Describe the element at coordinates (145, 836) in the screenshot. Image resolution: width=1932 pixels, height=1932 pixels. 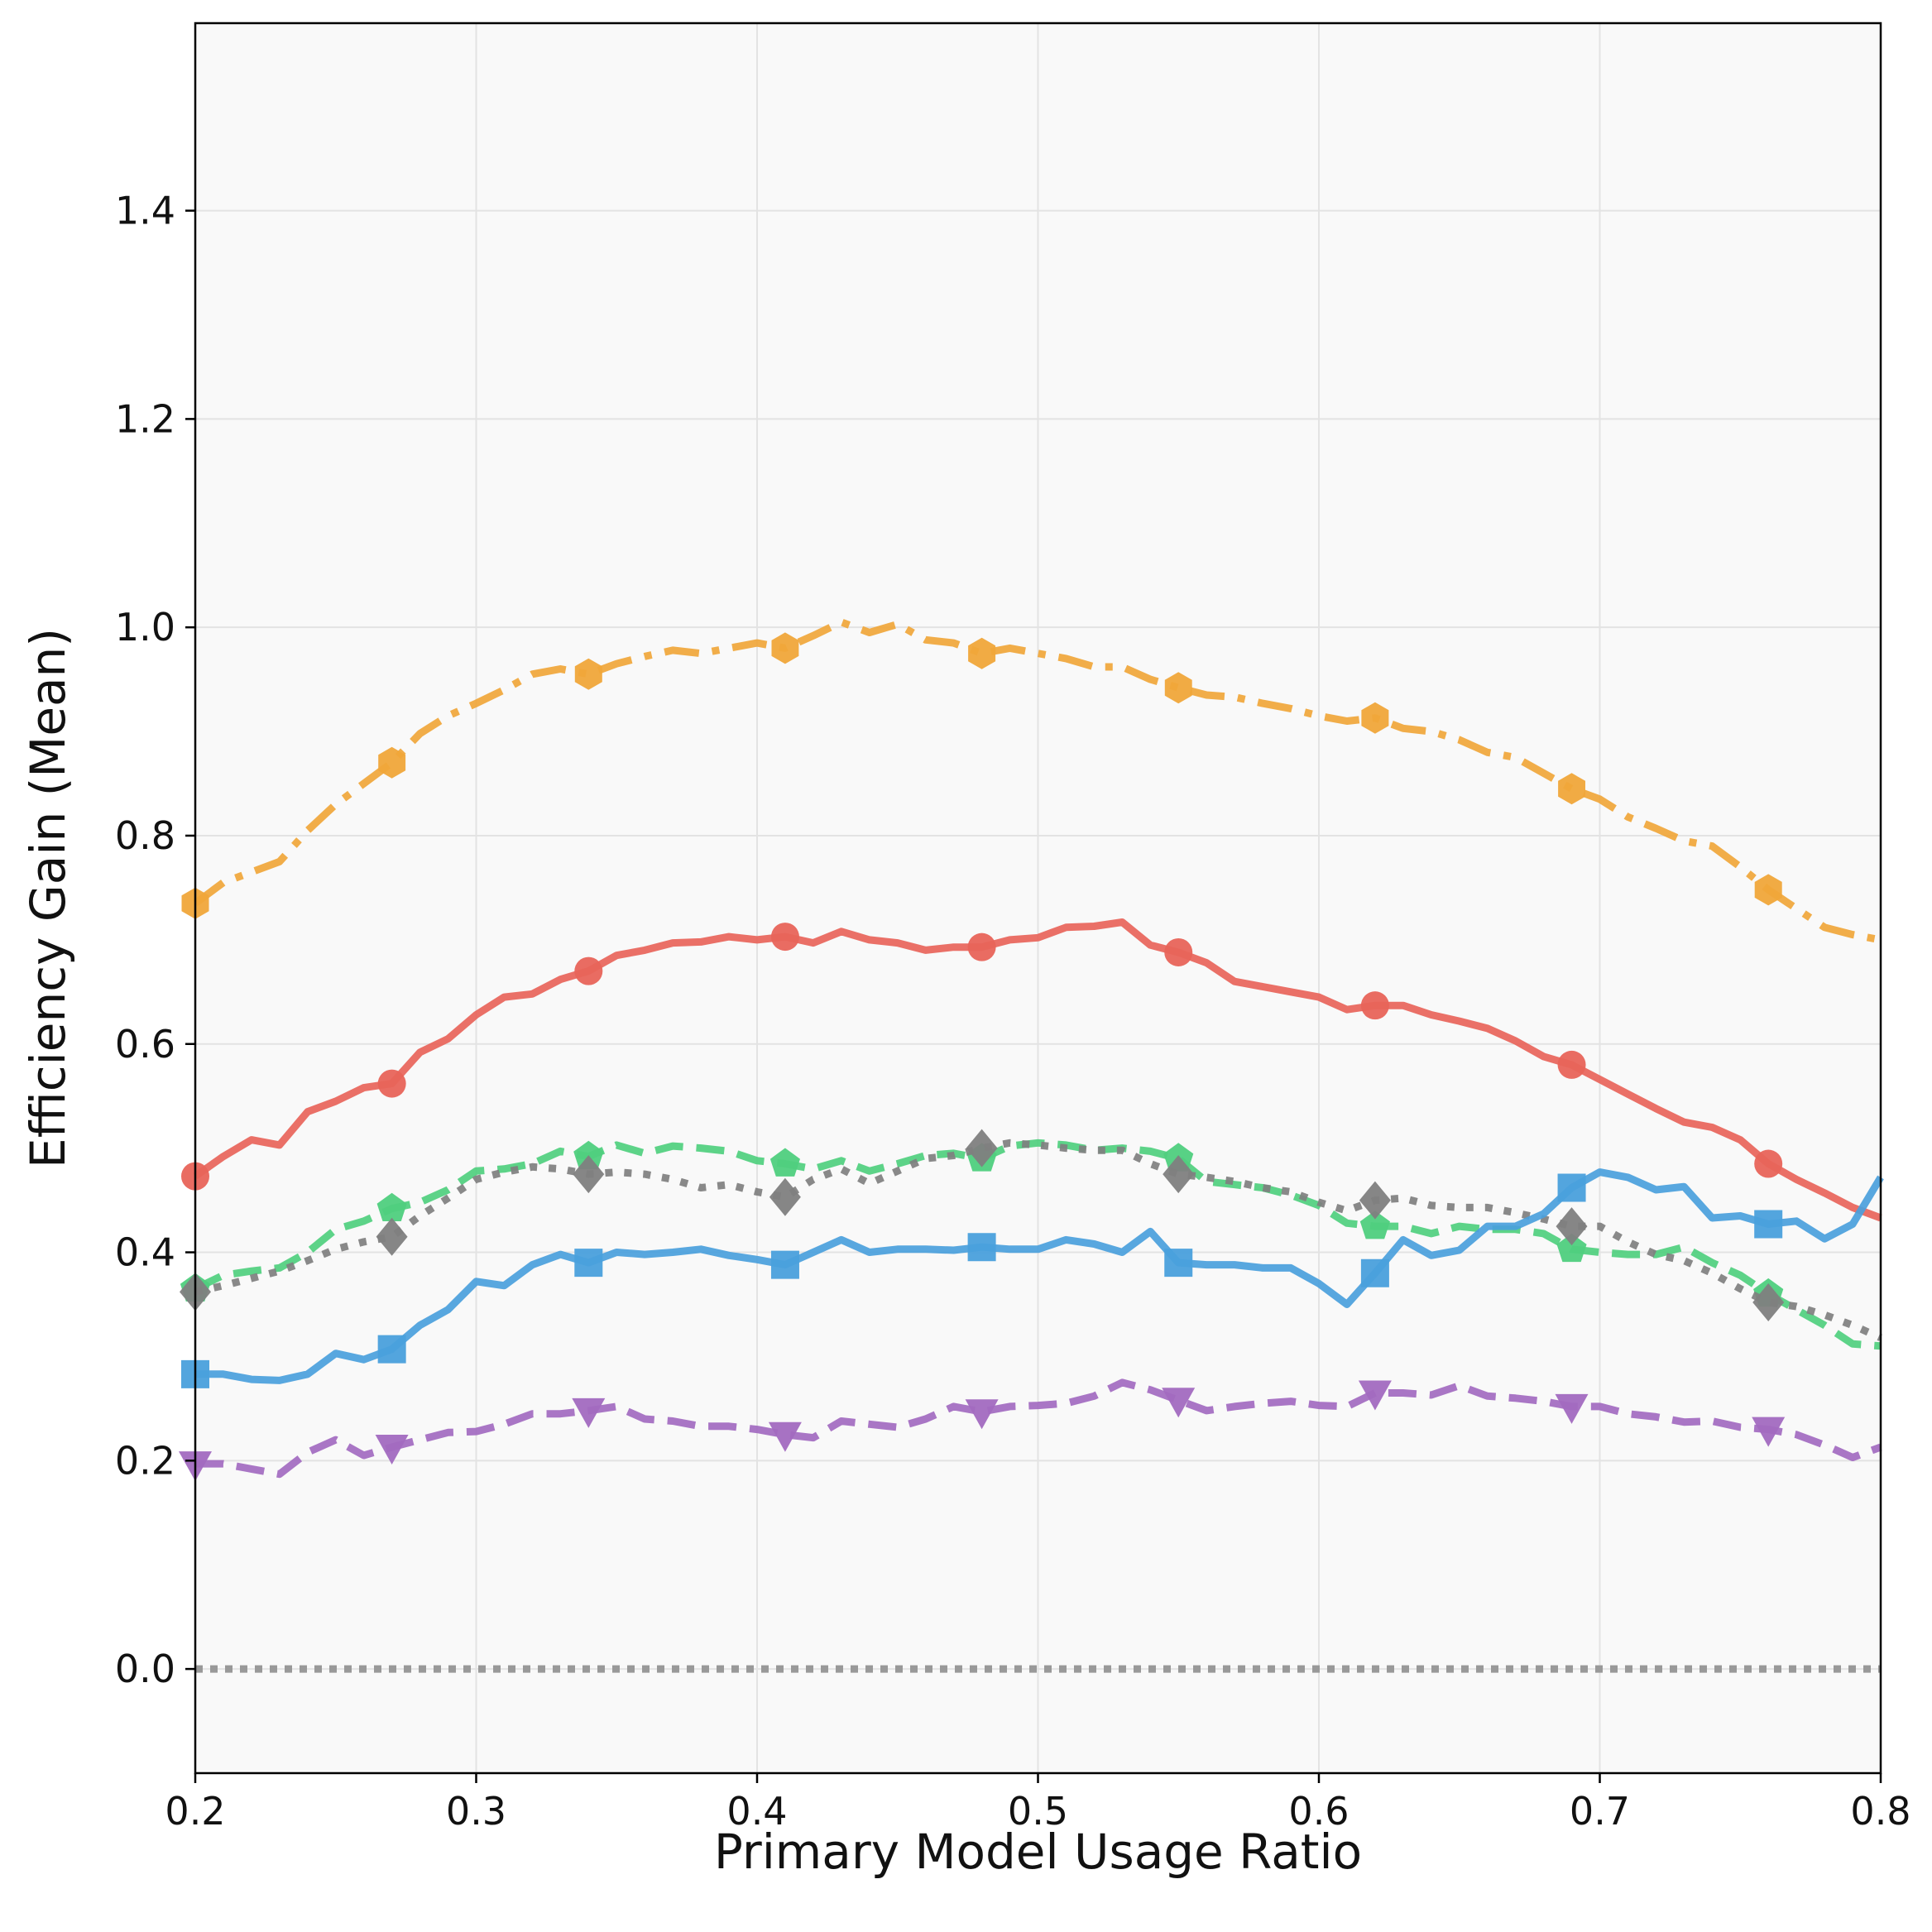
I see `y-tick-label: 0.8` at that location.